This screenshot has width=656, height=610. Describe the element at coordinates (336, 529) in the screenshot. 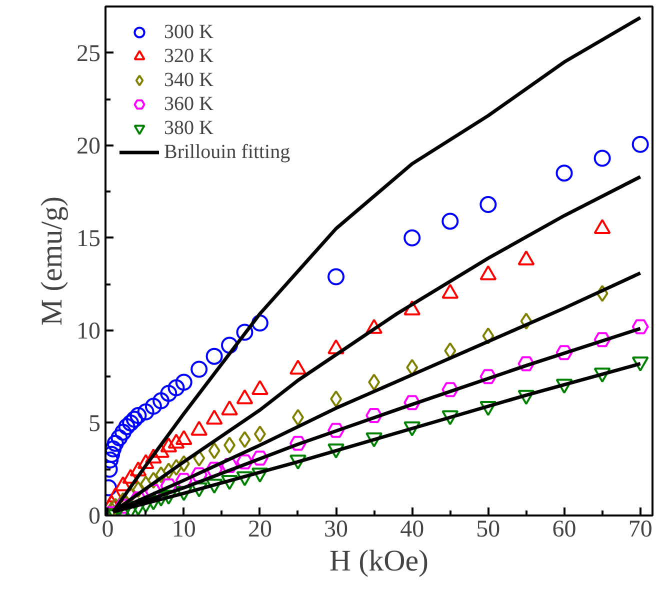

I see `x-tick-label: 30` at that location.